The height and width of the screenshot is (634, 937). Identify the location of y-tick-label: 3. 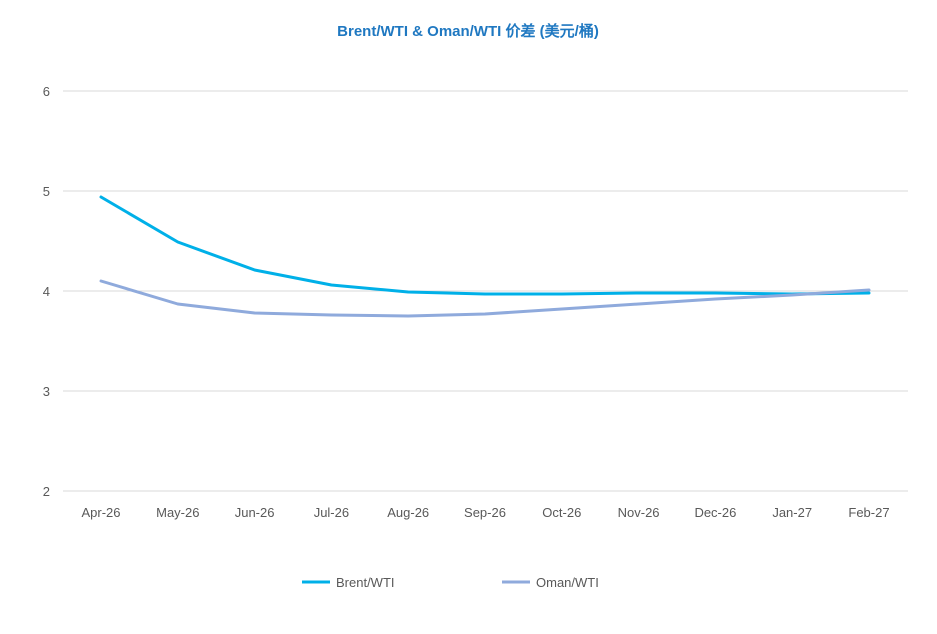
(46, 391).